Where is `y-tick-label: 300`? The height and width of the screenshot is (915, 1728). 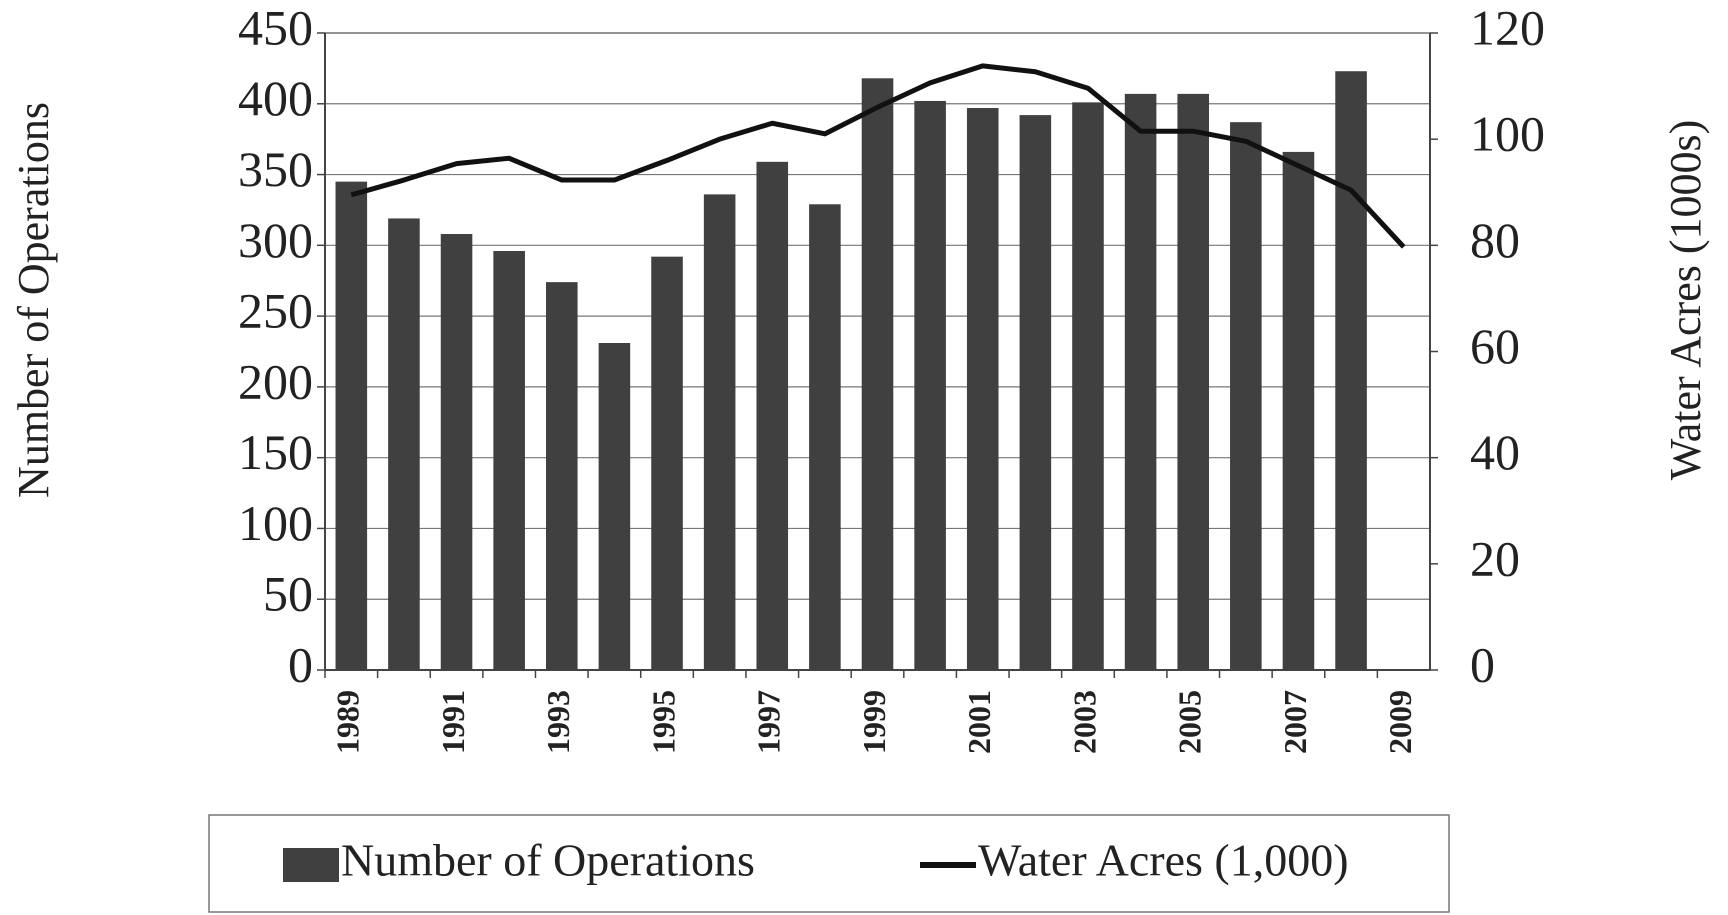 y-tick-label: 300 is located at coordinates (275, 240).